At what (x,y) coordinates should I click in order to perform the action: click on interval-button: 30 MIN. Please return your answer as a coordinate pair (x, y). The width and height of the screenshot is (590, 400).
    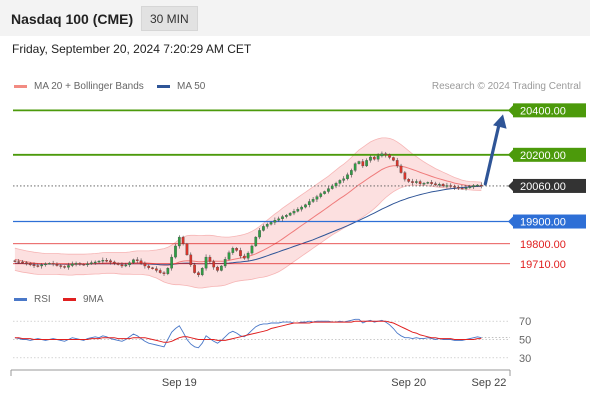
    Looking at the image, I should click on (169, 18).